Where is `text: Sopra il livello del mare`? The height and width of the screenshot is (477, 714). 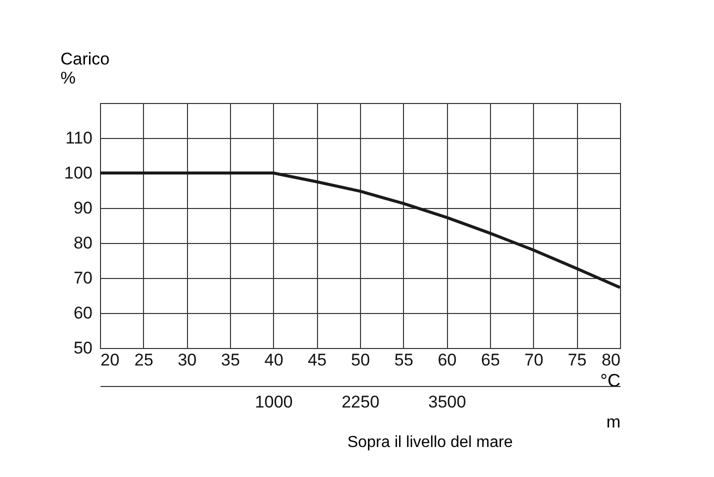
text: Sopra il livello del mare is located at coordinates (430, 442).